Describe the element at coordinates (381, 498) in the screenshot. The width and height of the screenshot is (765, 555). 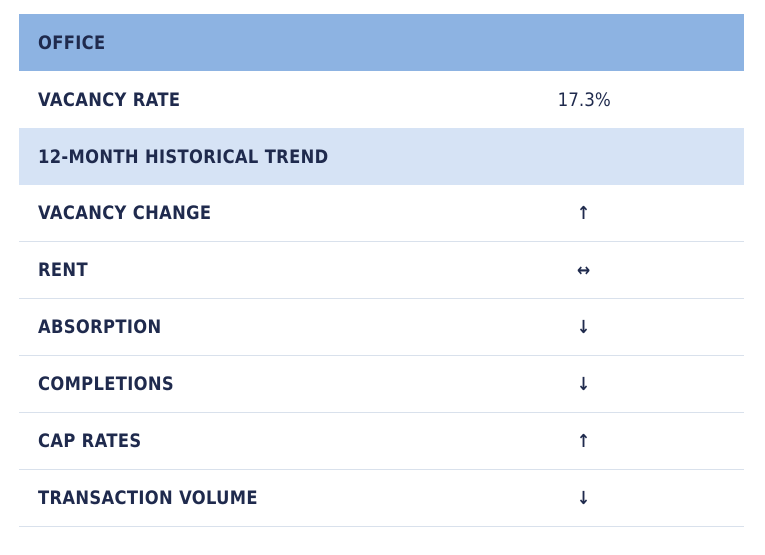
I see `table-row: TRANSACTION VOLUME ↓` at that location.